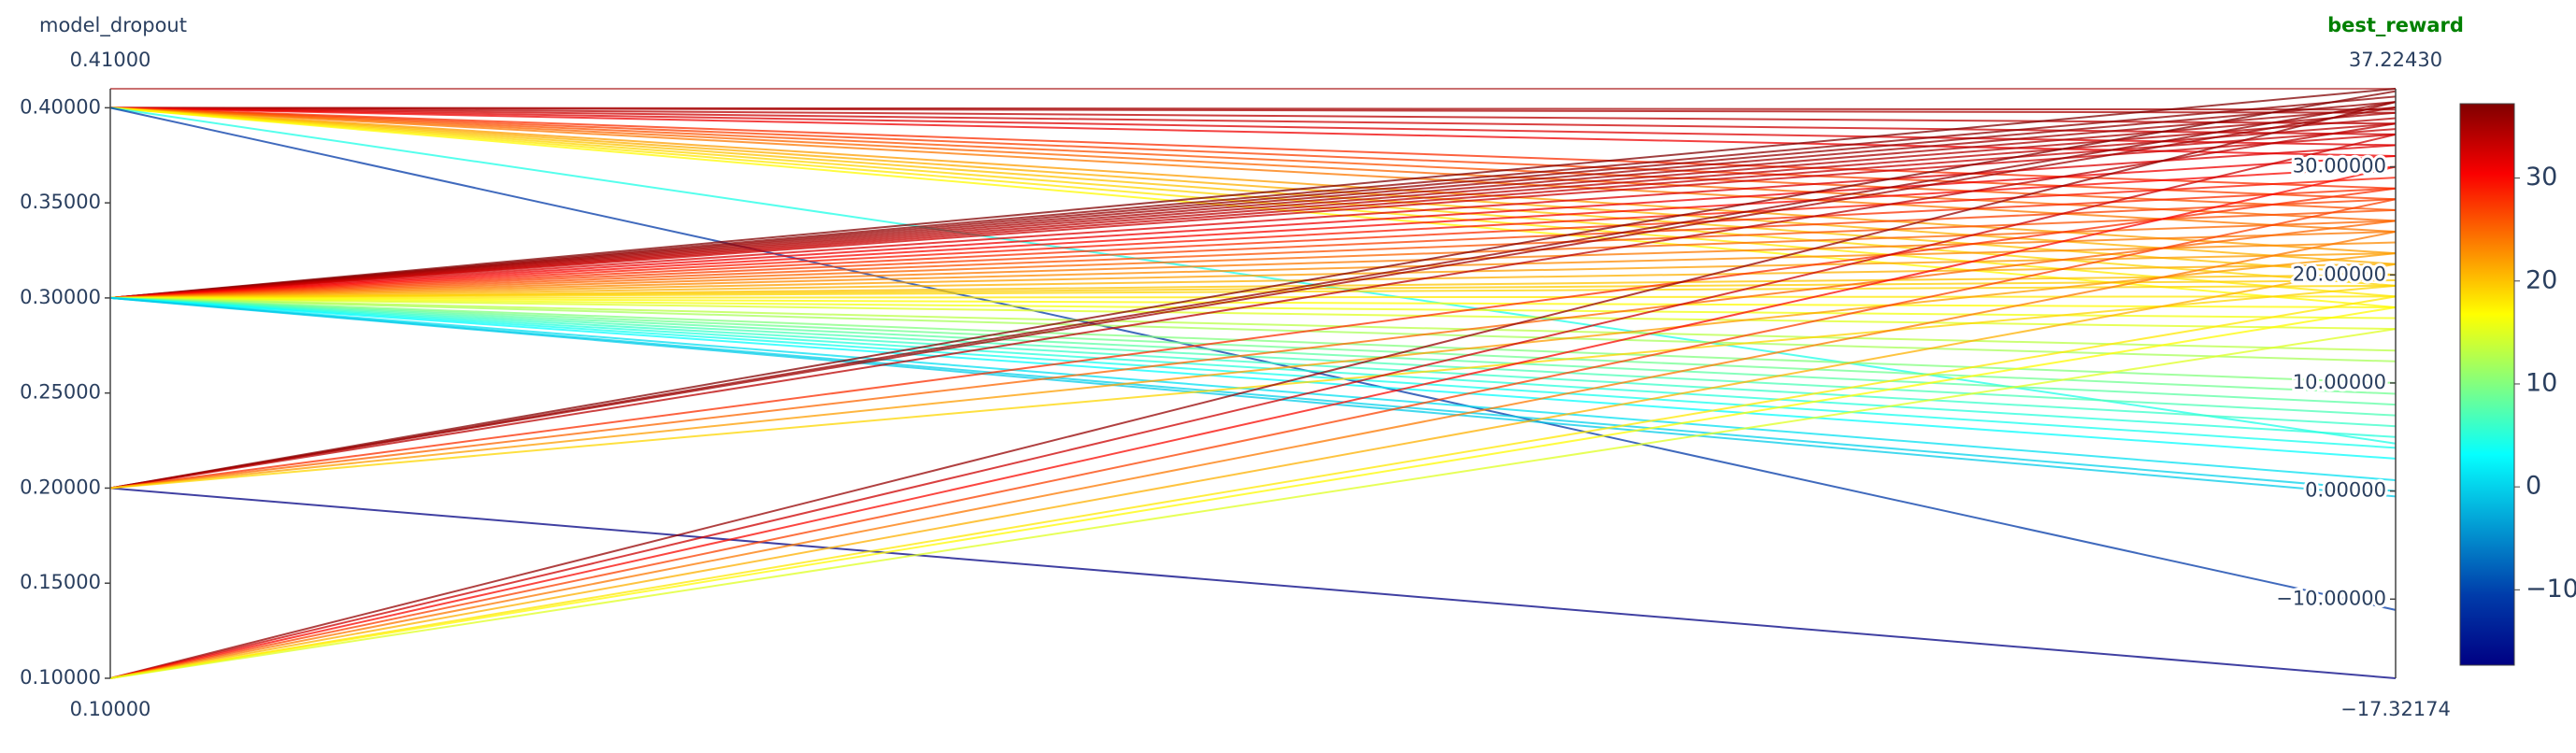 The height and width of the screenshot is (753, 2576). I want to click on axis-tick-label: 0.25000, so click(61, 392).